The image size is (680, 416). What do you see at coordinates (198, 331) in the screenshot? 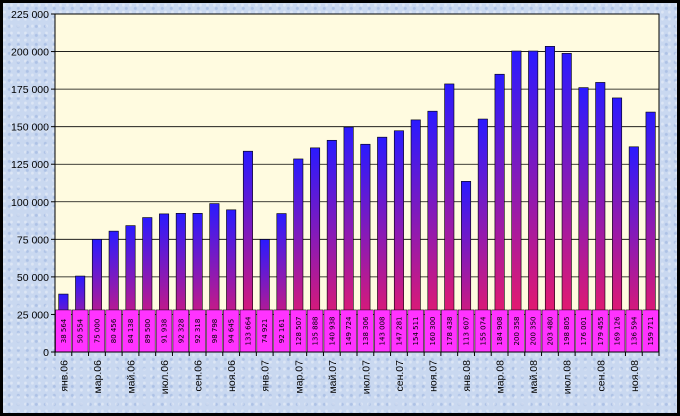
I see `data-label: 92 318` at bounding box center [198, 331].